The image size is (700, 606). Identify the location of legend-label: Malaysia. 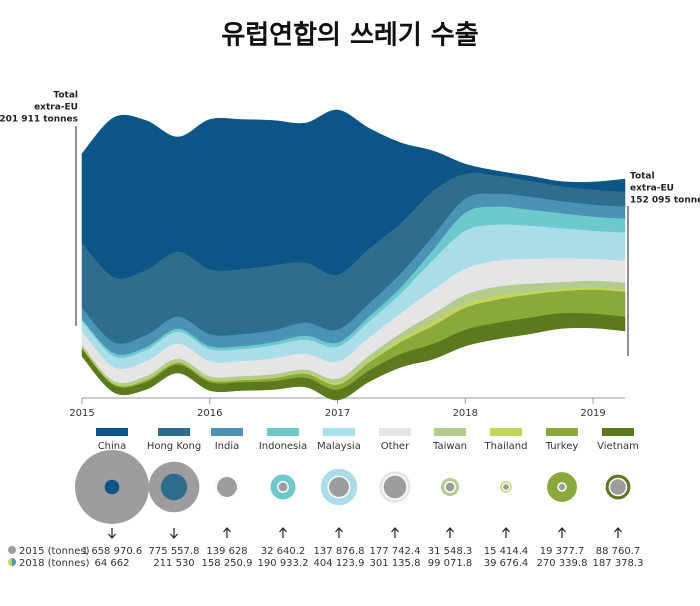
(339, 446).